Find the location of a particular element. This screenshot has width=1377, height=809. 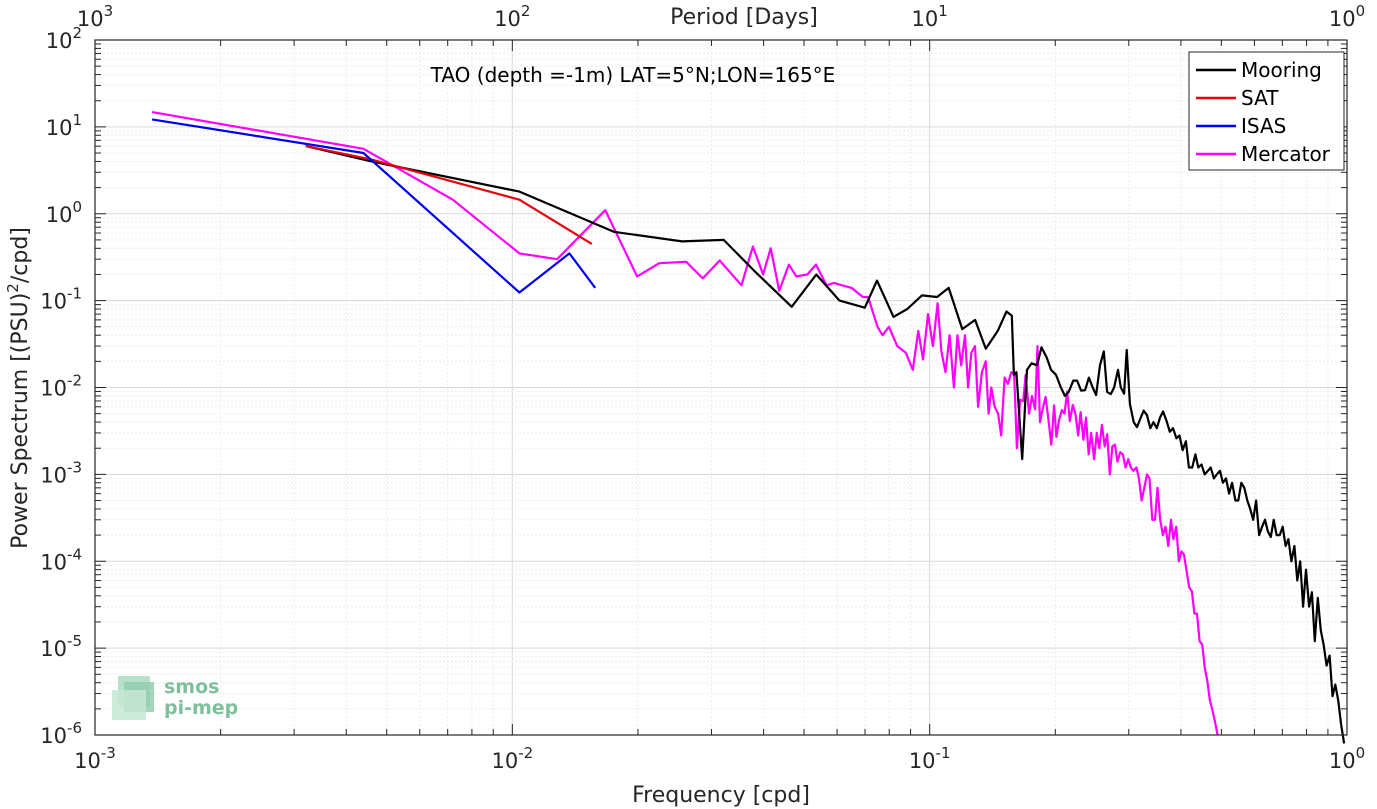

legend-box is located at coordinates (1266, 111).